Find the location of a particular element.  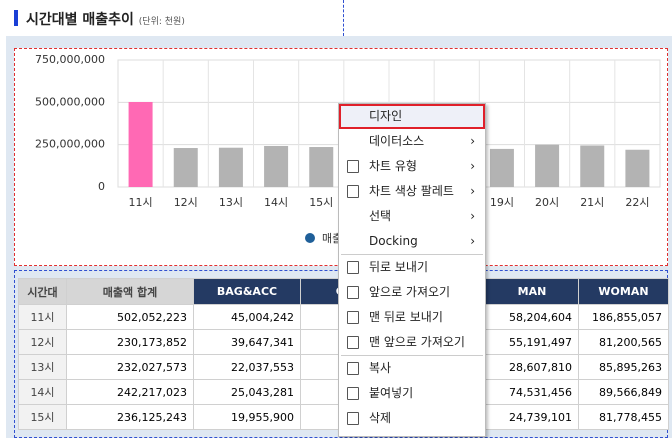

menu-item: 뒤로 보내기 is located at coordinates (412, 267).